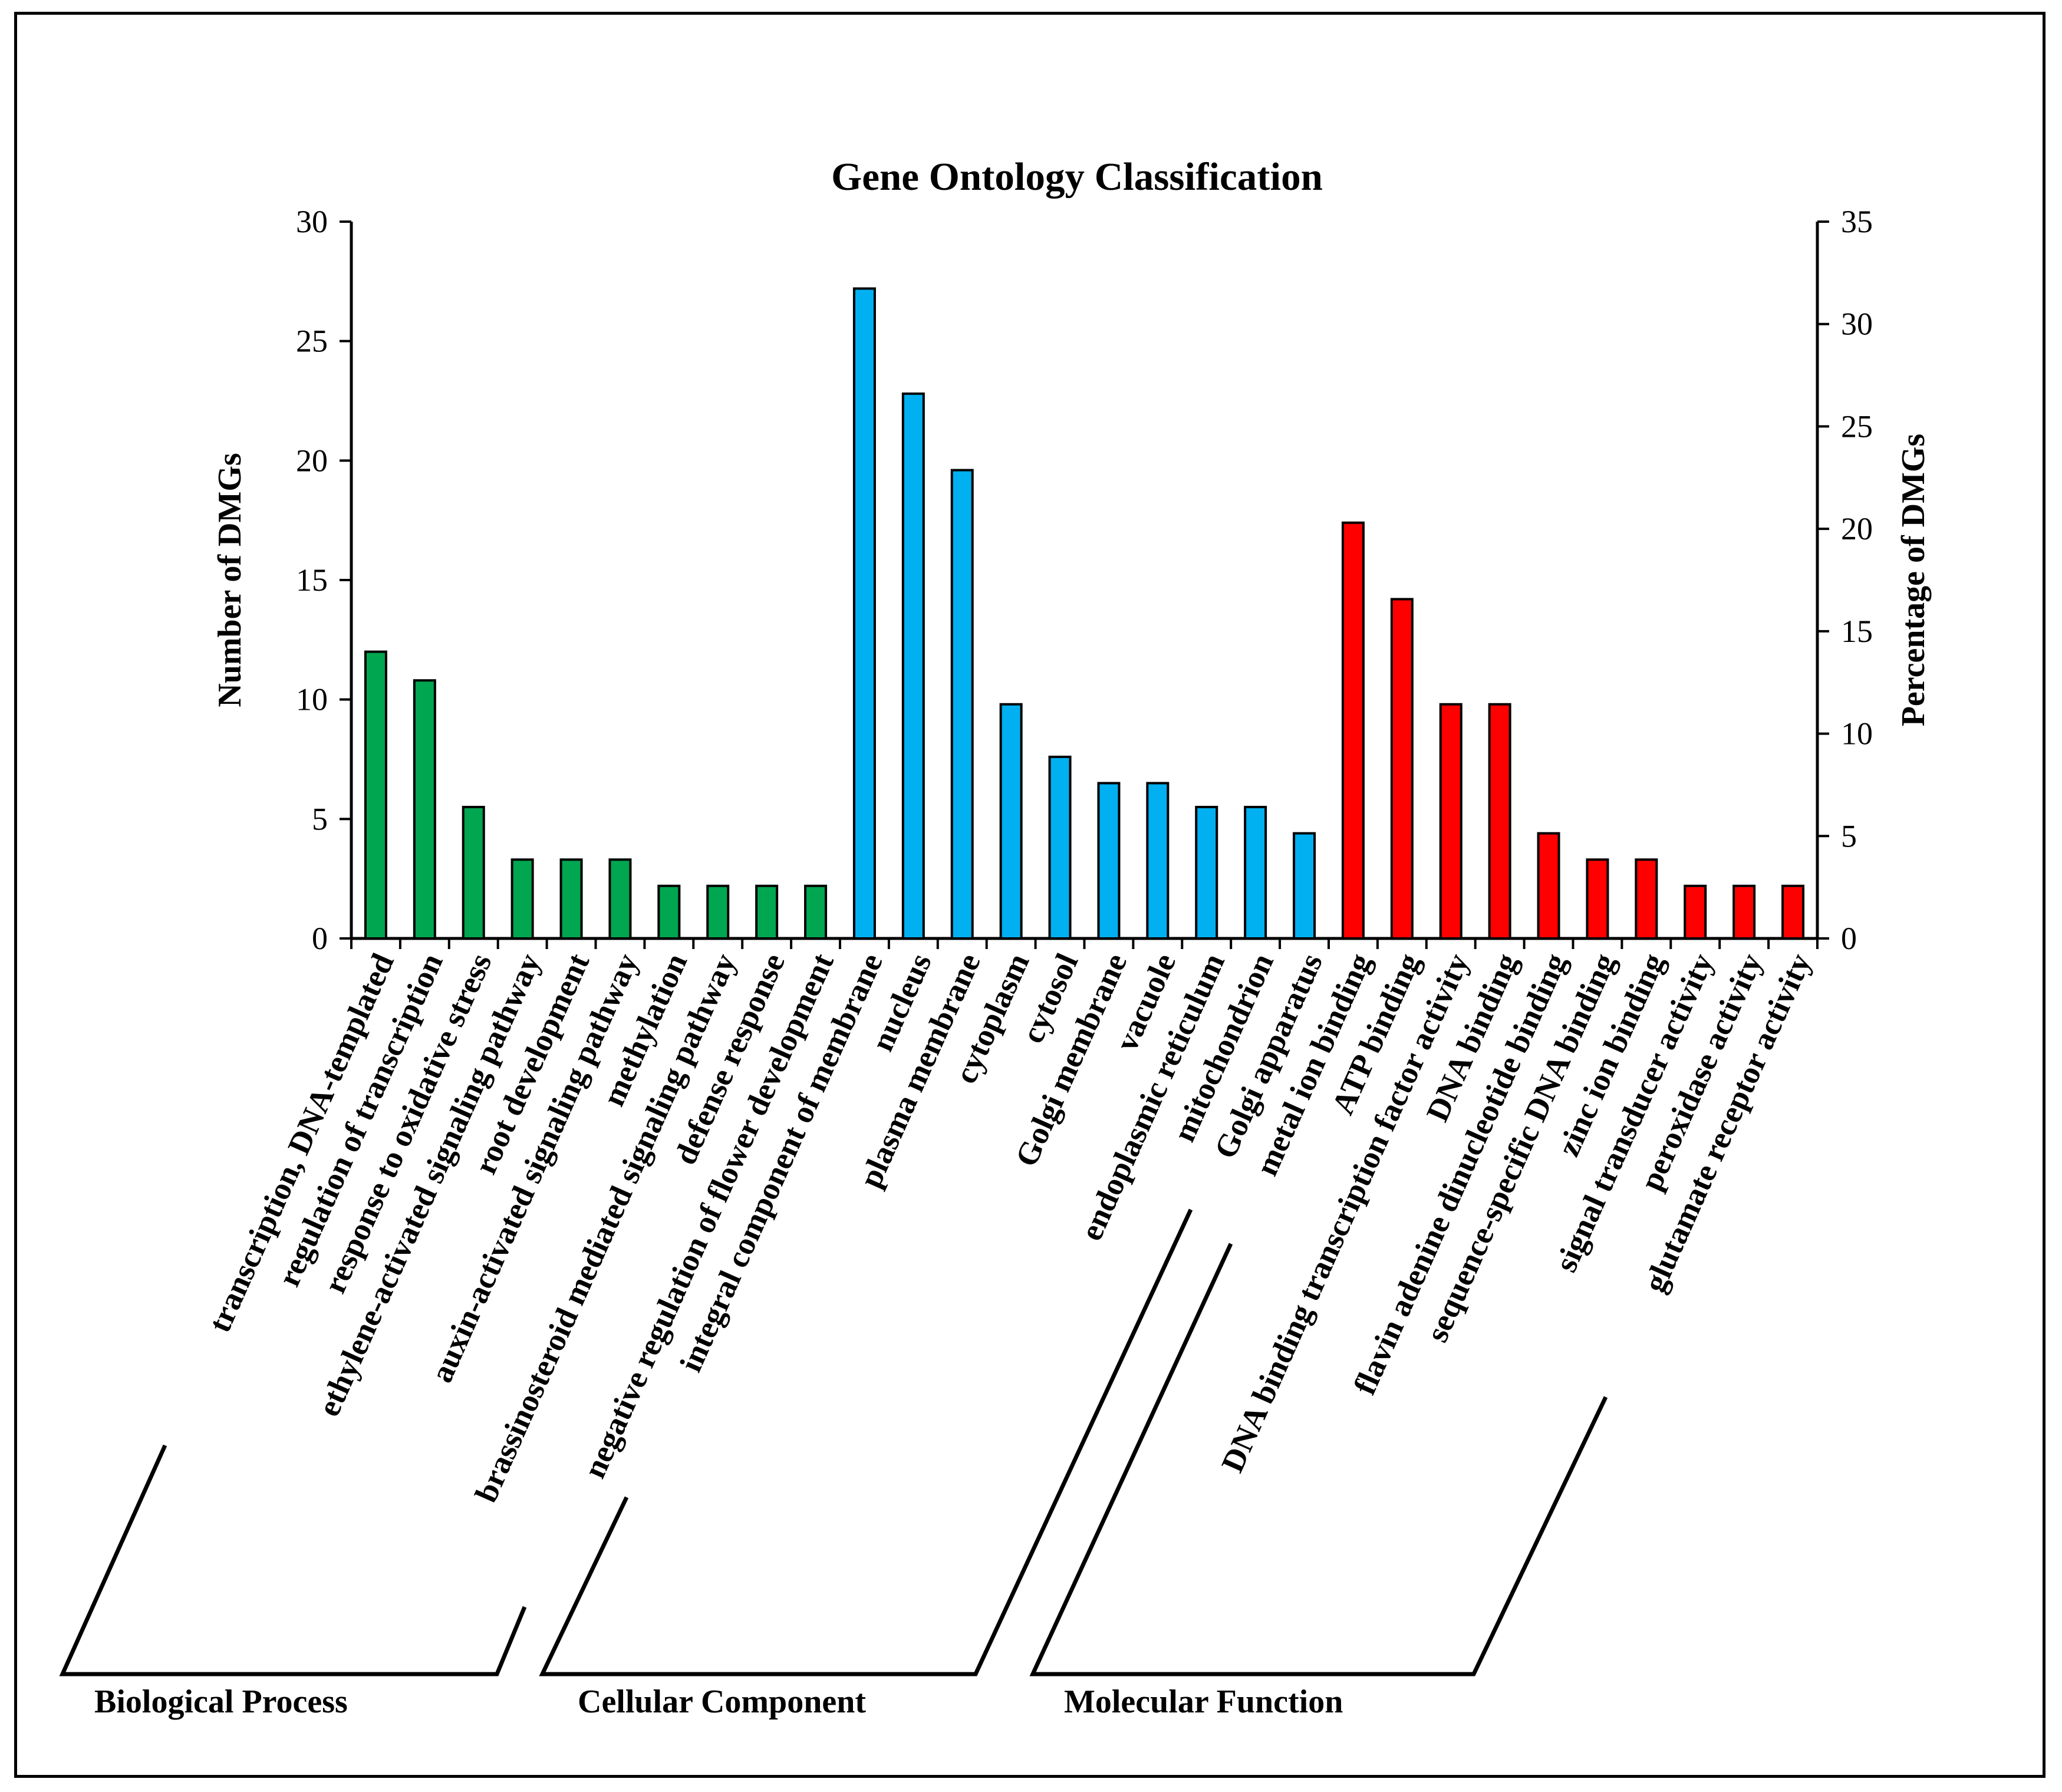 The image size is (2062, 1792). What do you see at coordinates (1857, 631) in the screenshot?
I see `right-tick-label: 15` at bounding box center [1857, 631].